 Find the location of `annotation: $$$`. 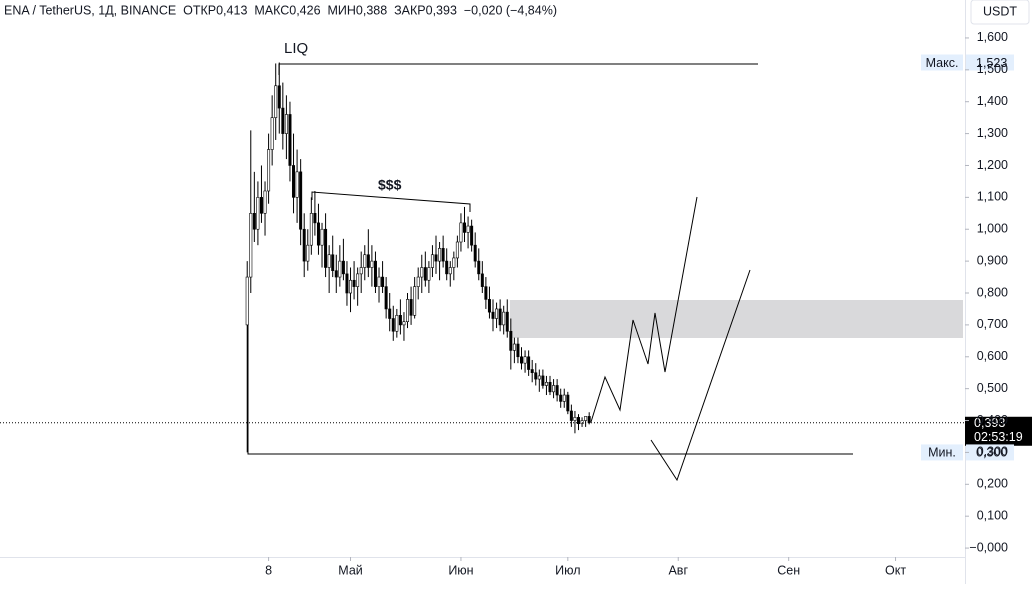

annotation: $$$ is located at coordinates (390, 185).